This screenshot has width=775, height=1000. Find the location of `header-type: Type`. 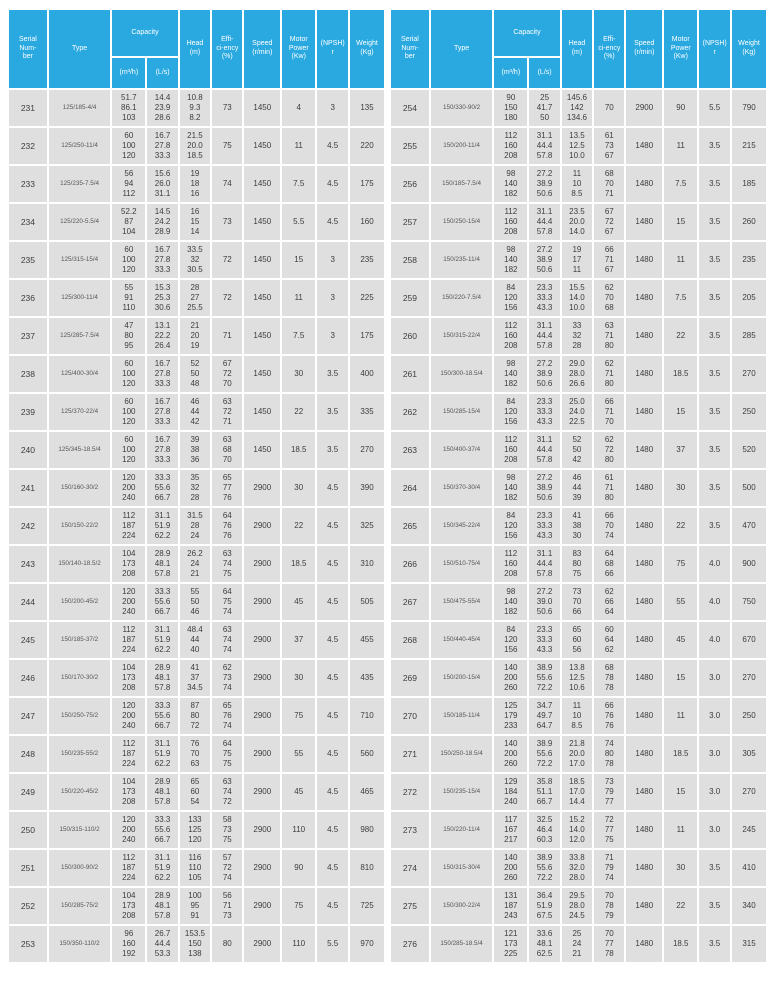

header-type: Type is located at coordinates (79, 49).